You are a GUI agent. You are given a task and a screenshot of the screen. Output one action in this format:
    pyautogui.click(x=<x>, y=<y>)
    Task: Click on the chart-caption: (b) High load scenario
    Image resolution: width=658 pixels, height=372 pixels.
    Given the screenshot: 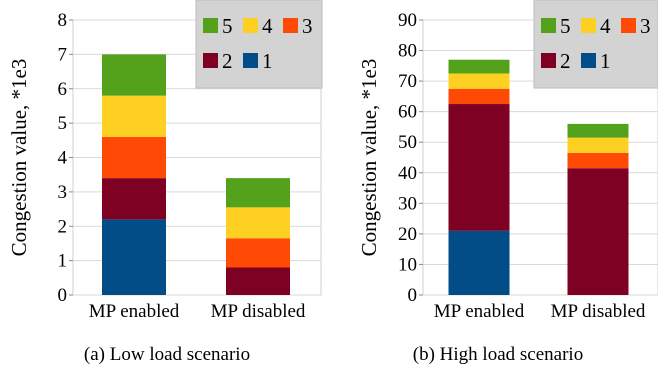 What is the action you would take?
    pyautogui.click(x=498, y=354)
    